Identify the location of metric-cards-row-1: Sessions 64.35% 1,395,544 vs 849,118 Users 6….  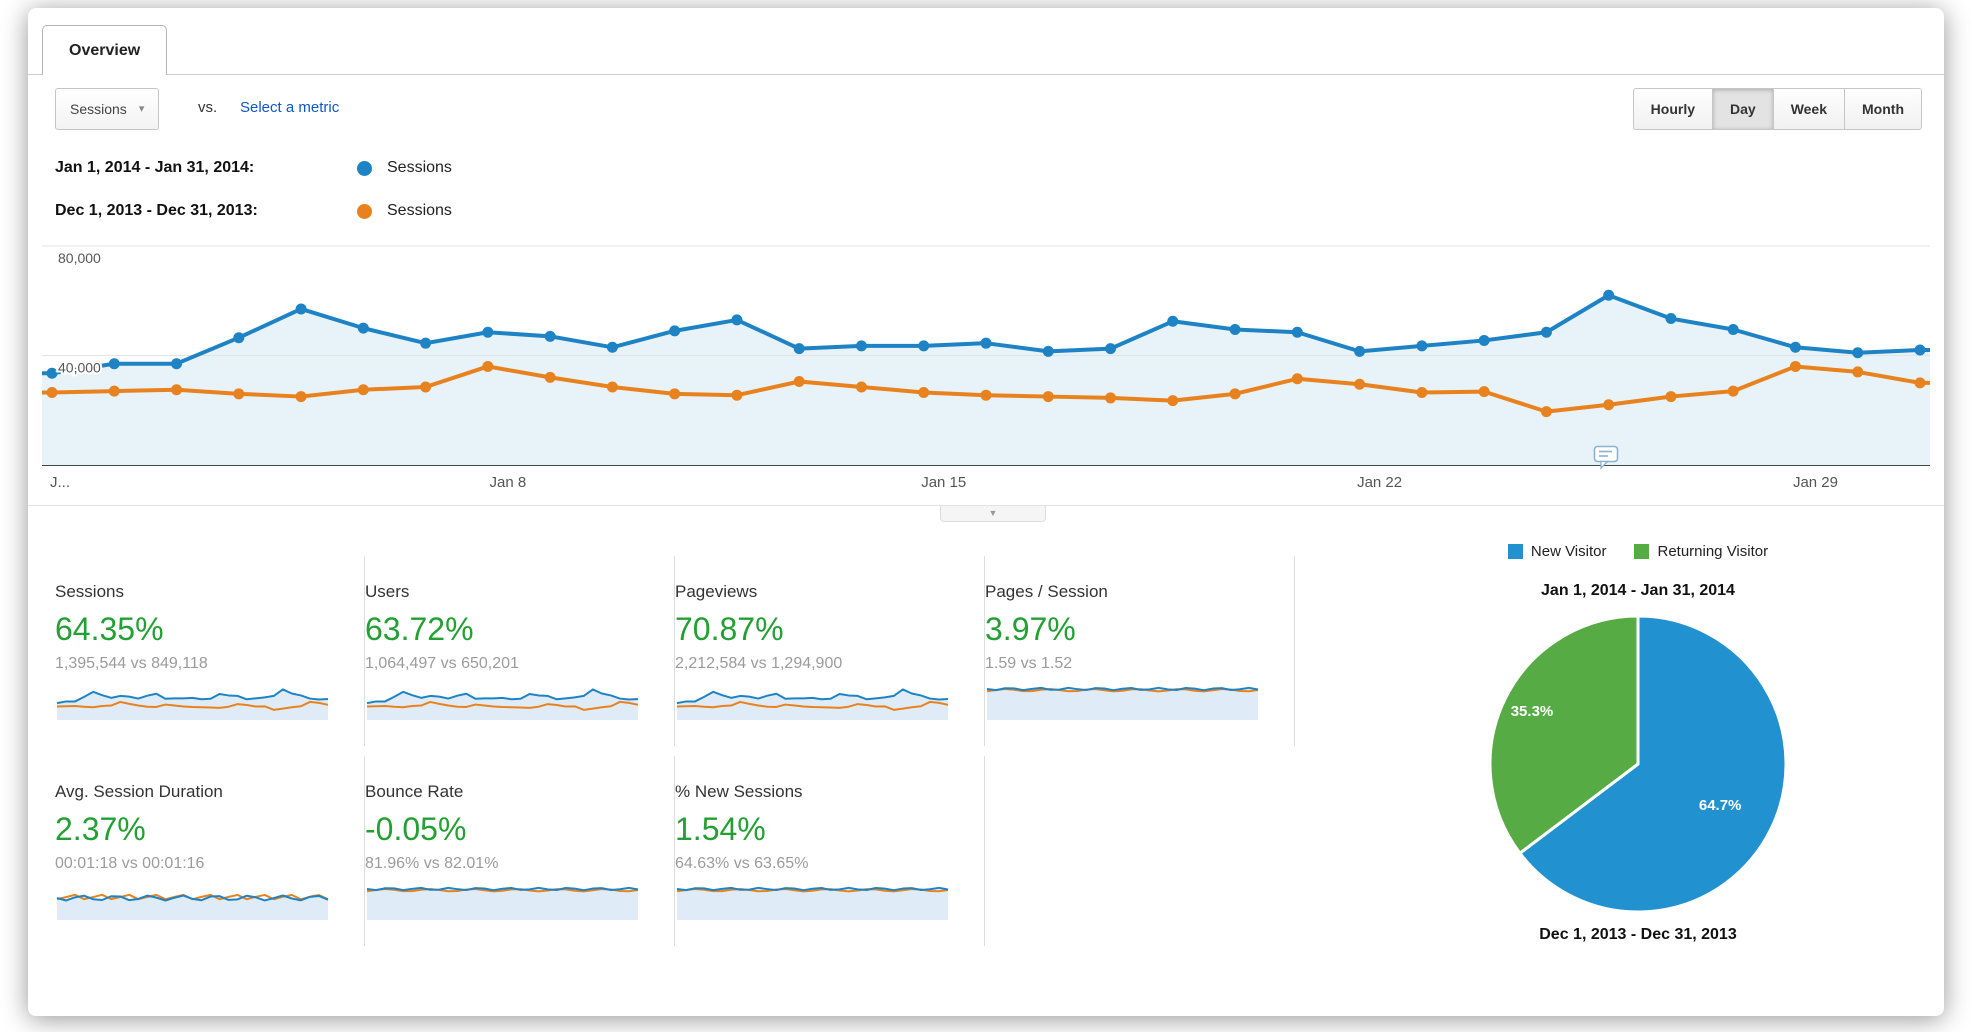
(675, 651).